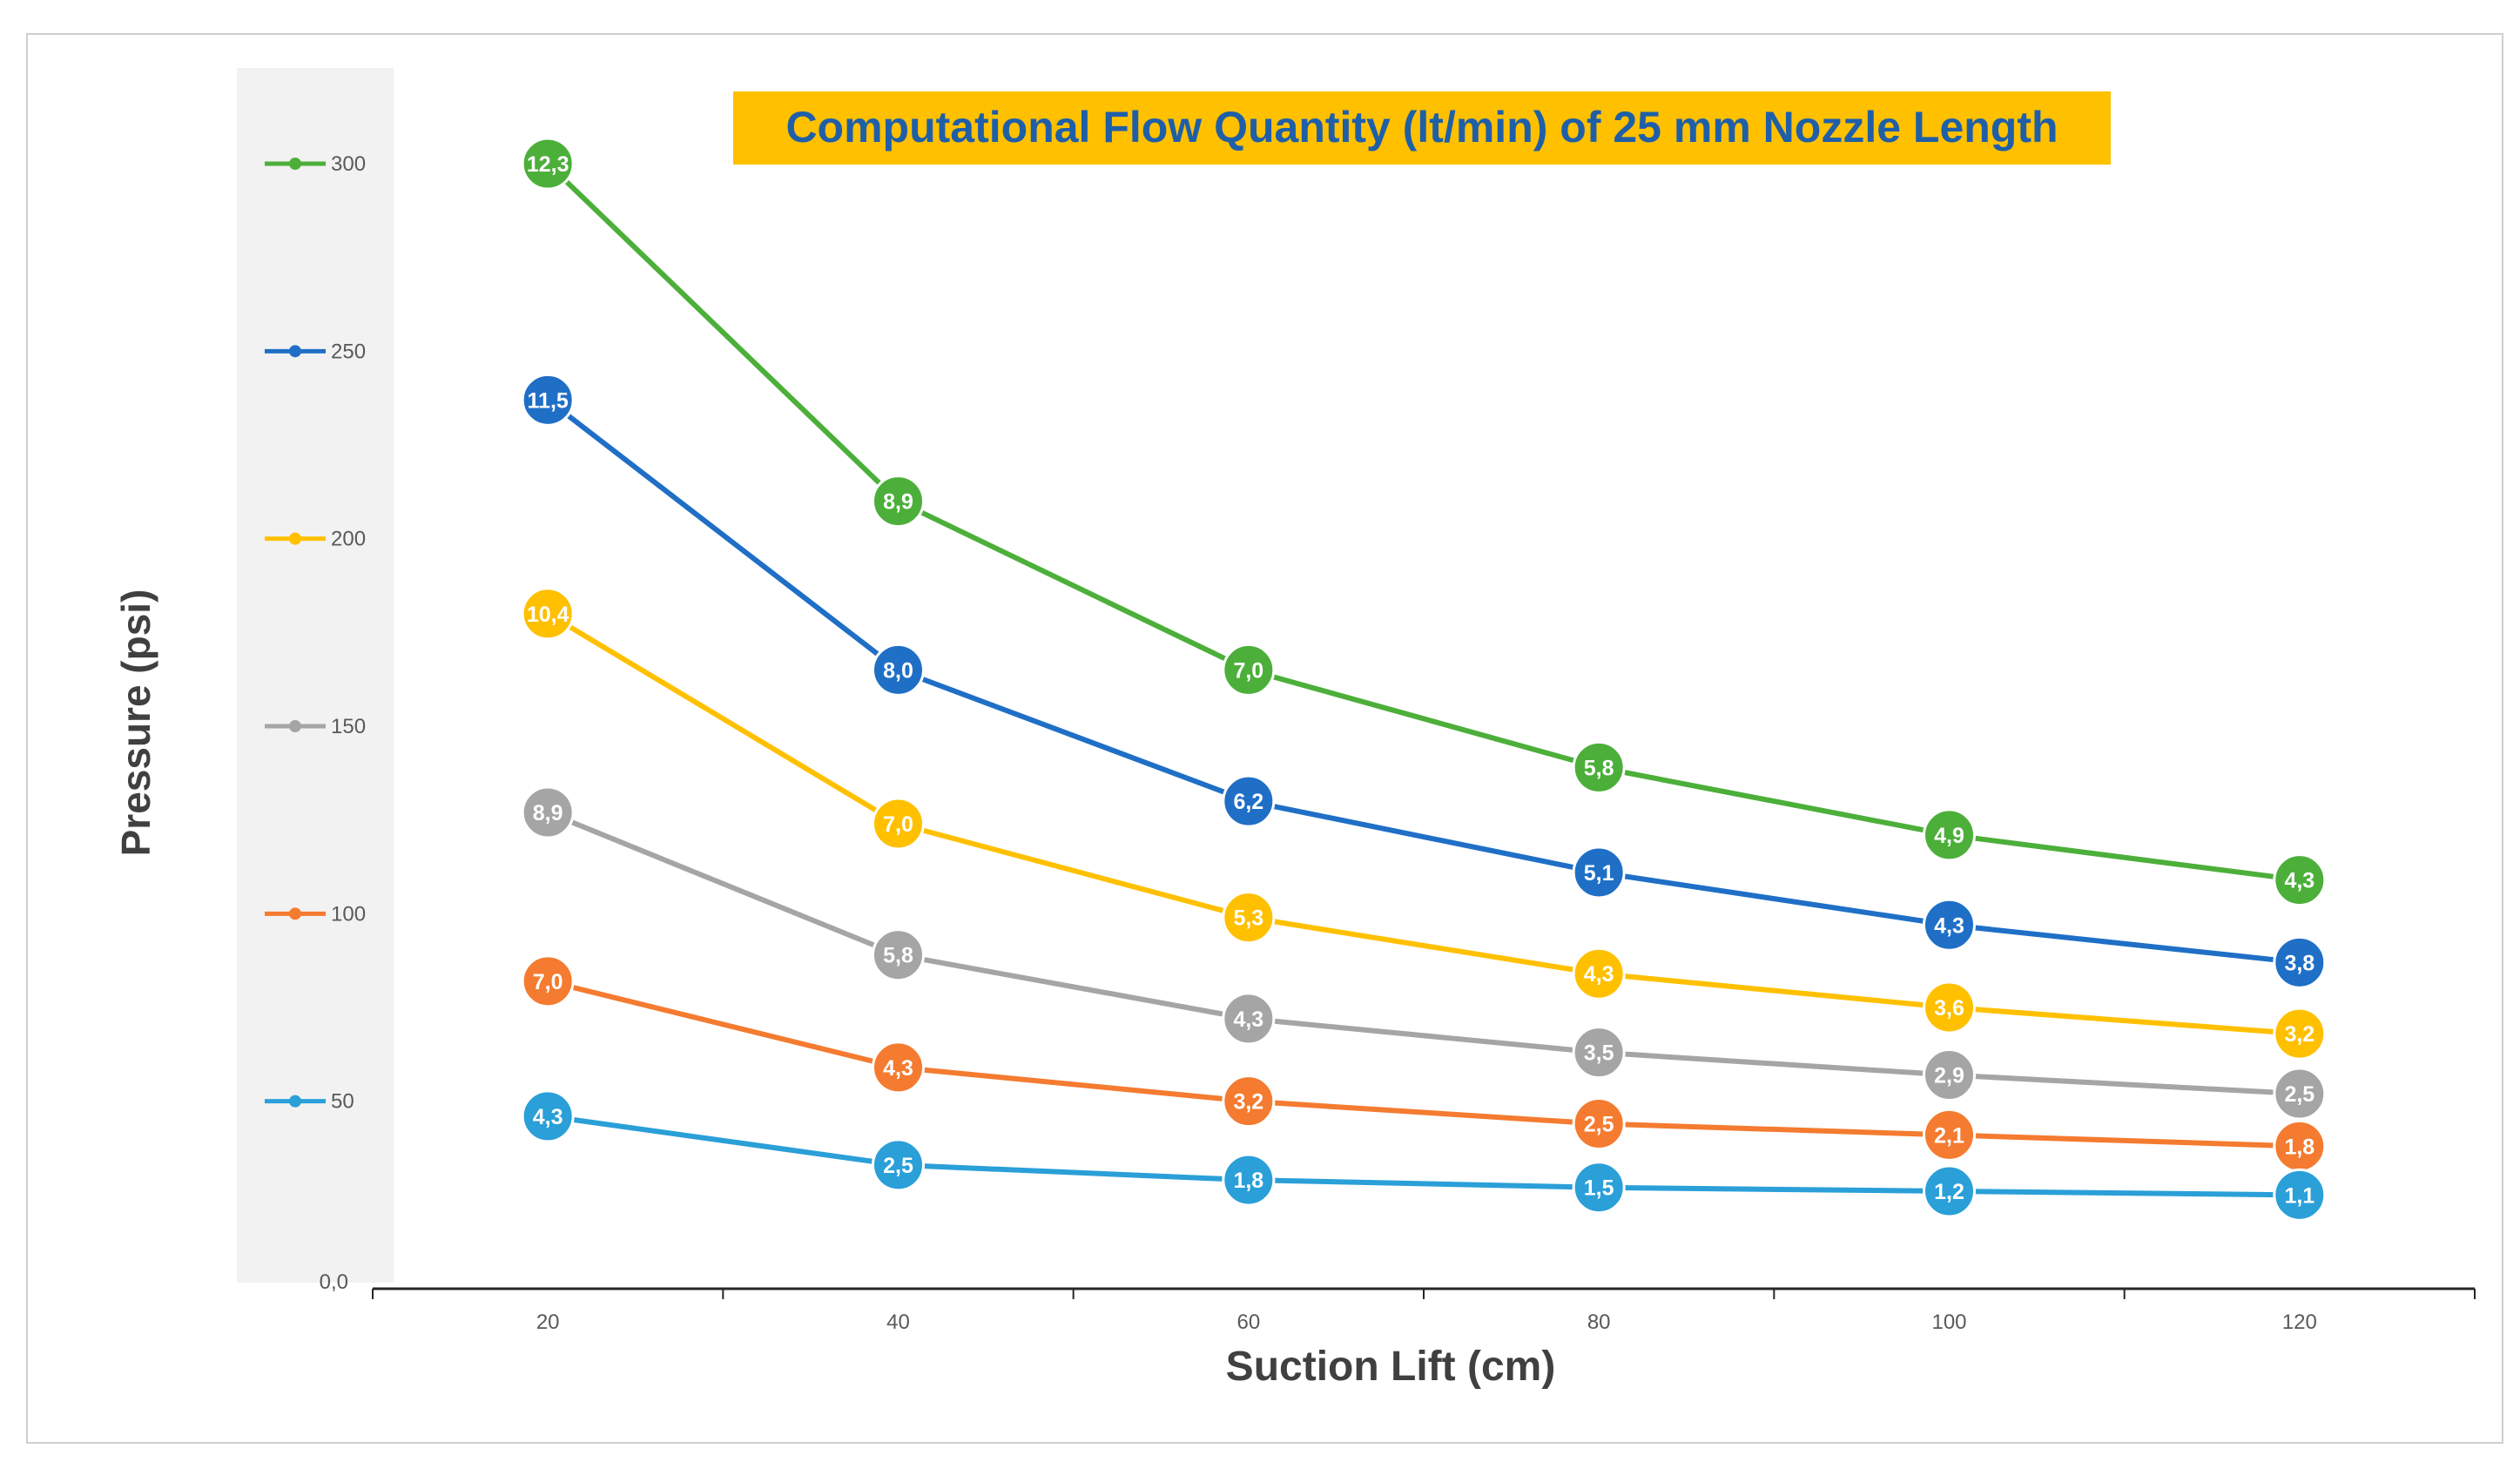 The height and width of the screenshot is (1462, 2520). I want to click on data-label: 5,1, so click(1599, 873).